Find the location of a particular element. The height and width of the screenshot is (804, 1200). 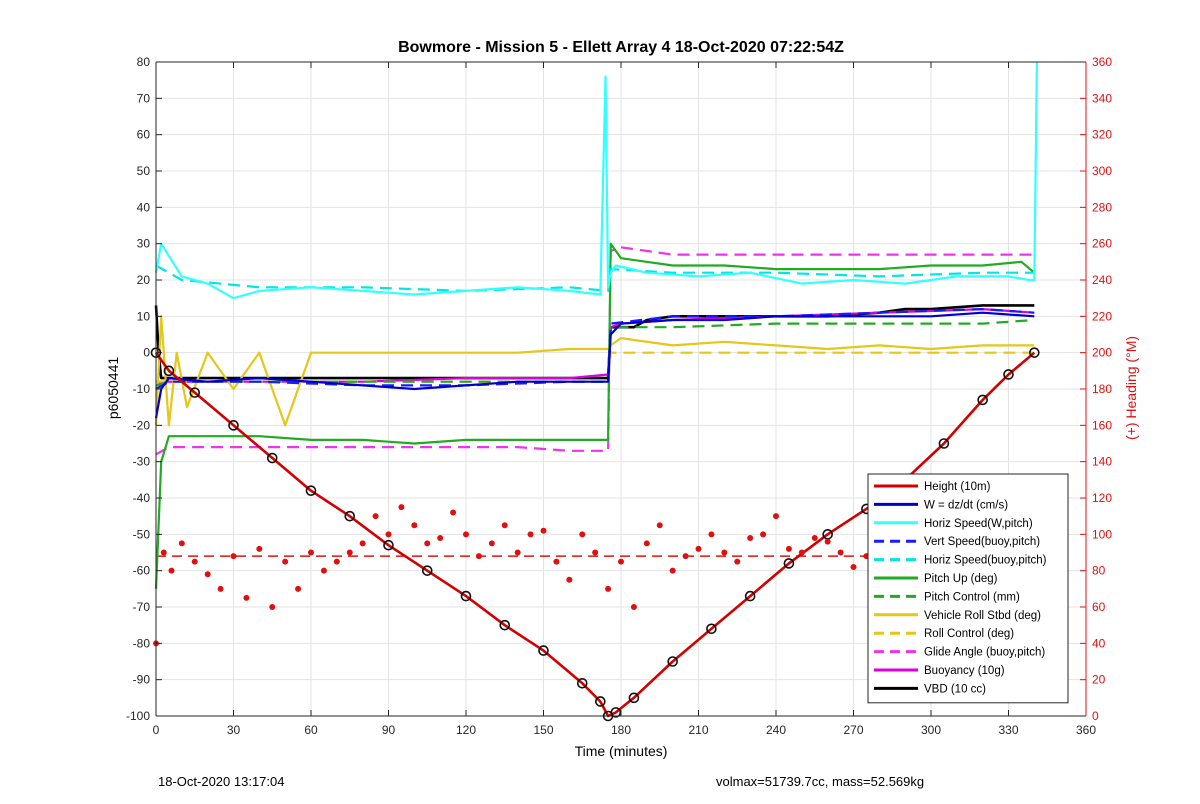

legend-entry: W = dz/dt (cm/s) is located at coordinates (966, 505).